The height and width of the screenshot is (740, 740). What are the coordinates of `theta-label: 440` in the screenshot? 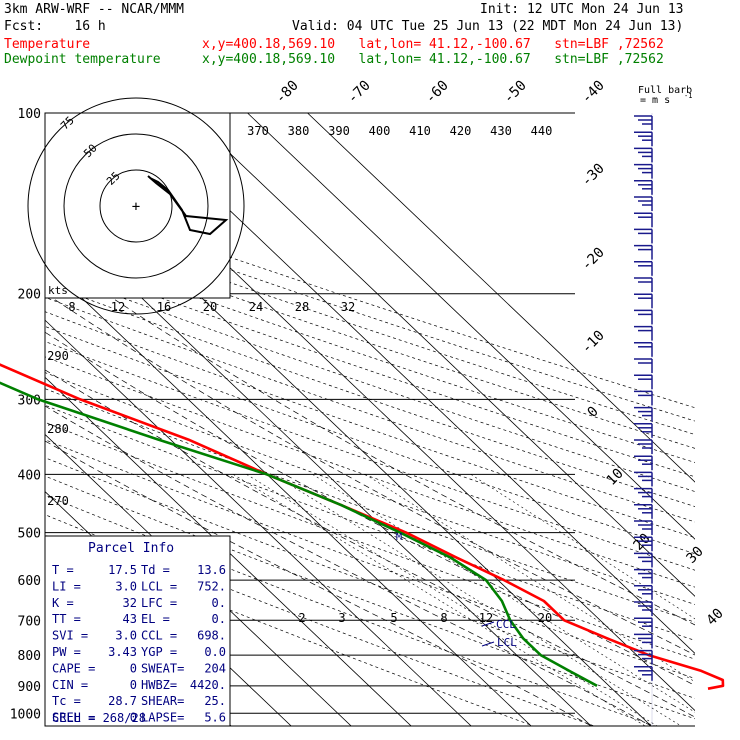 It's located at (542, 131).